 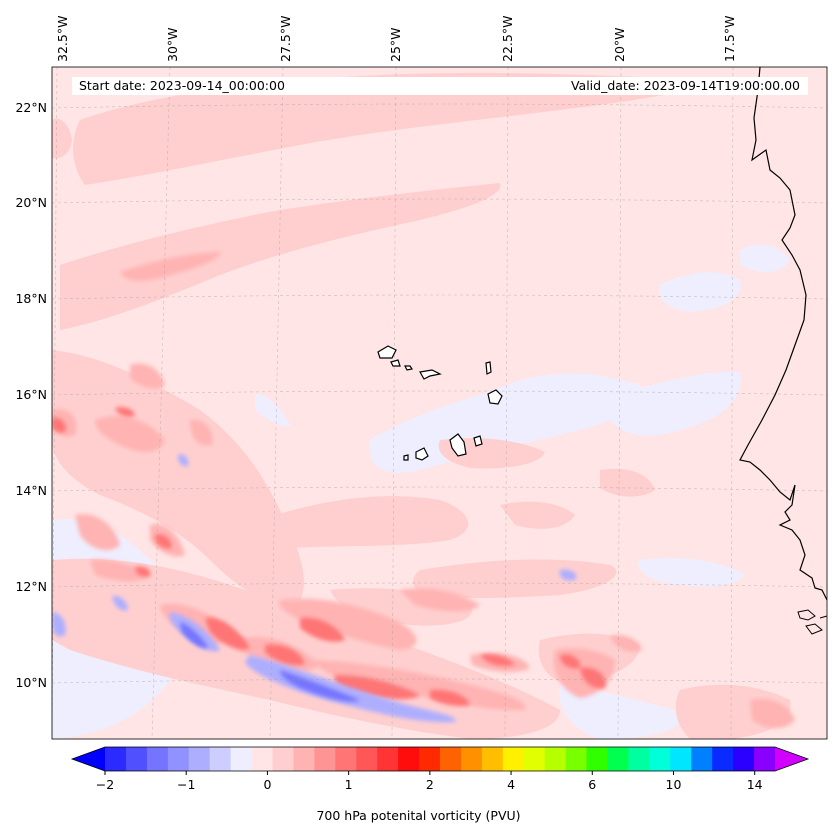 I want to click on colorbar-extend-min, so click(x=88, y=759).